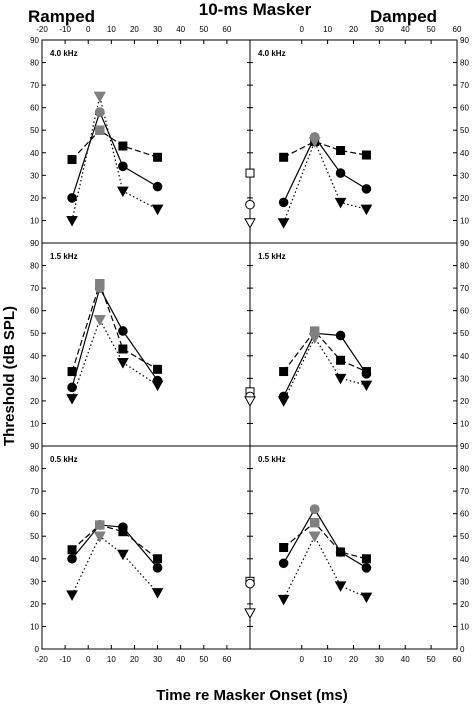  What do you see at coordinates (272, 256) in the screenshot?
I see `panel-label: 1.5 kHz` at bounding box center [272, 256].